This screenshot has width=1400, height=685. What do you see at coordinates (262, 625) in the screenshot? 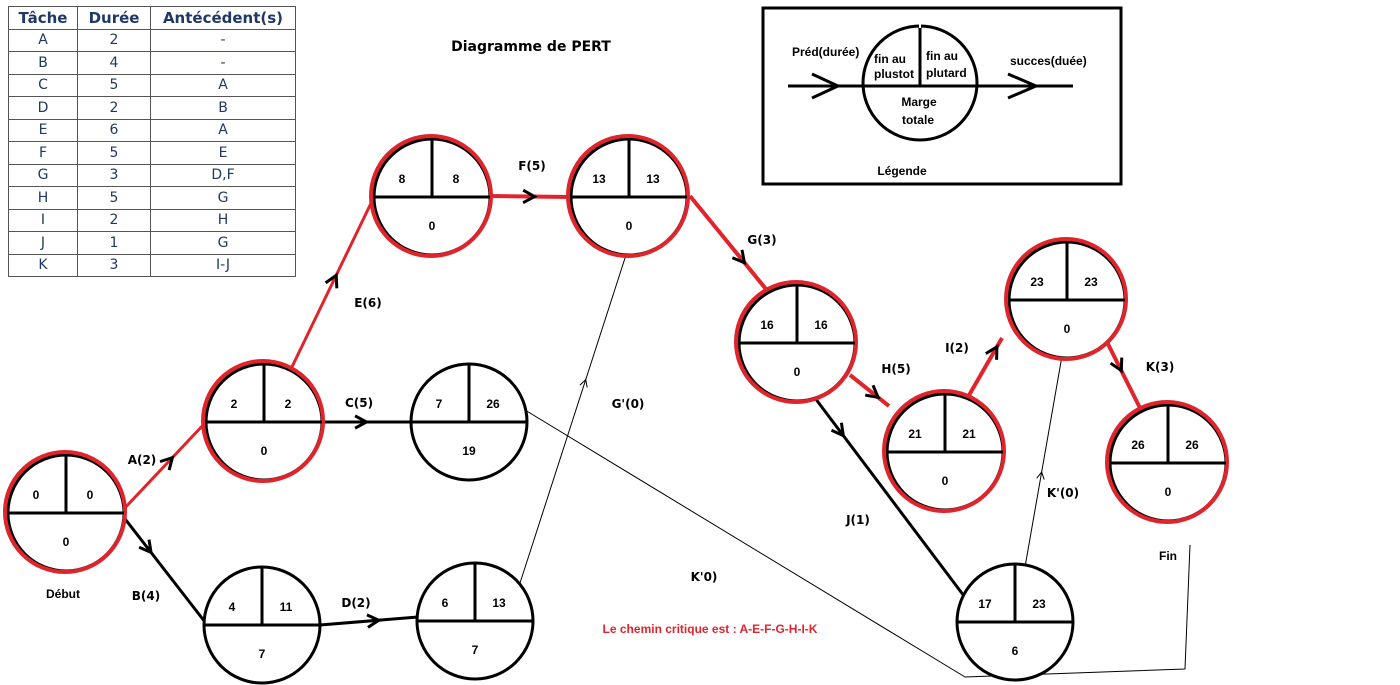
I see `node-n6: 4 11 7` at bounding box center [262, 625].